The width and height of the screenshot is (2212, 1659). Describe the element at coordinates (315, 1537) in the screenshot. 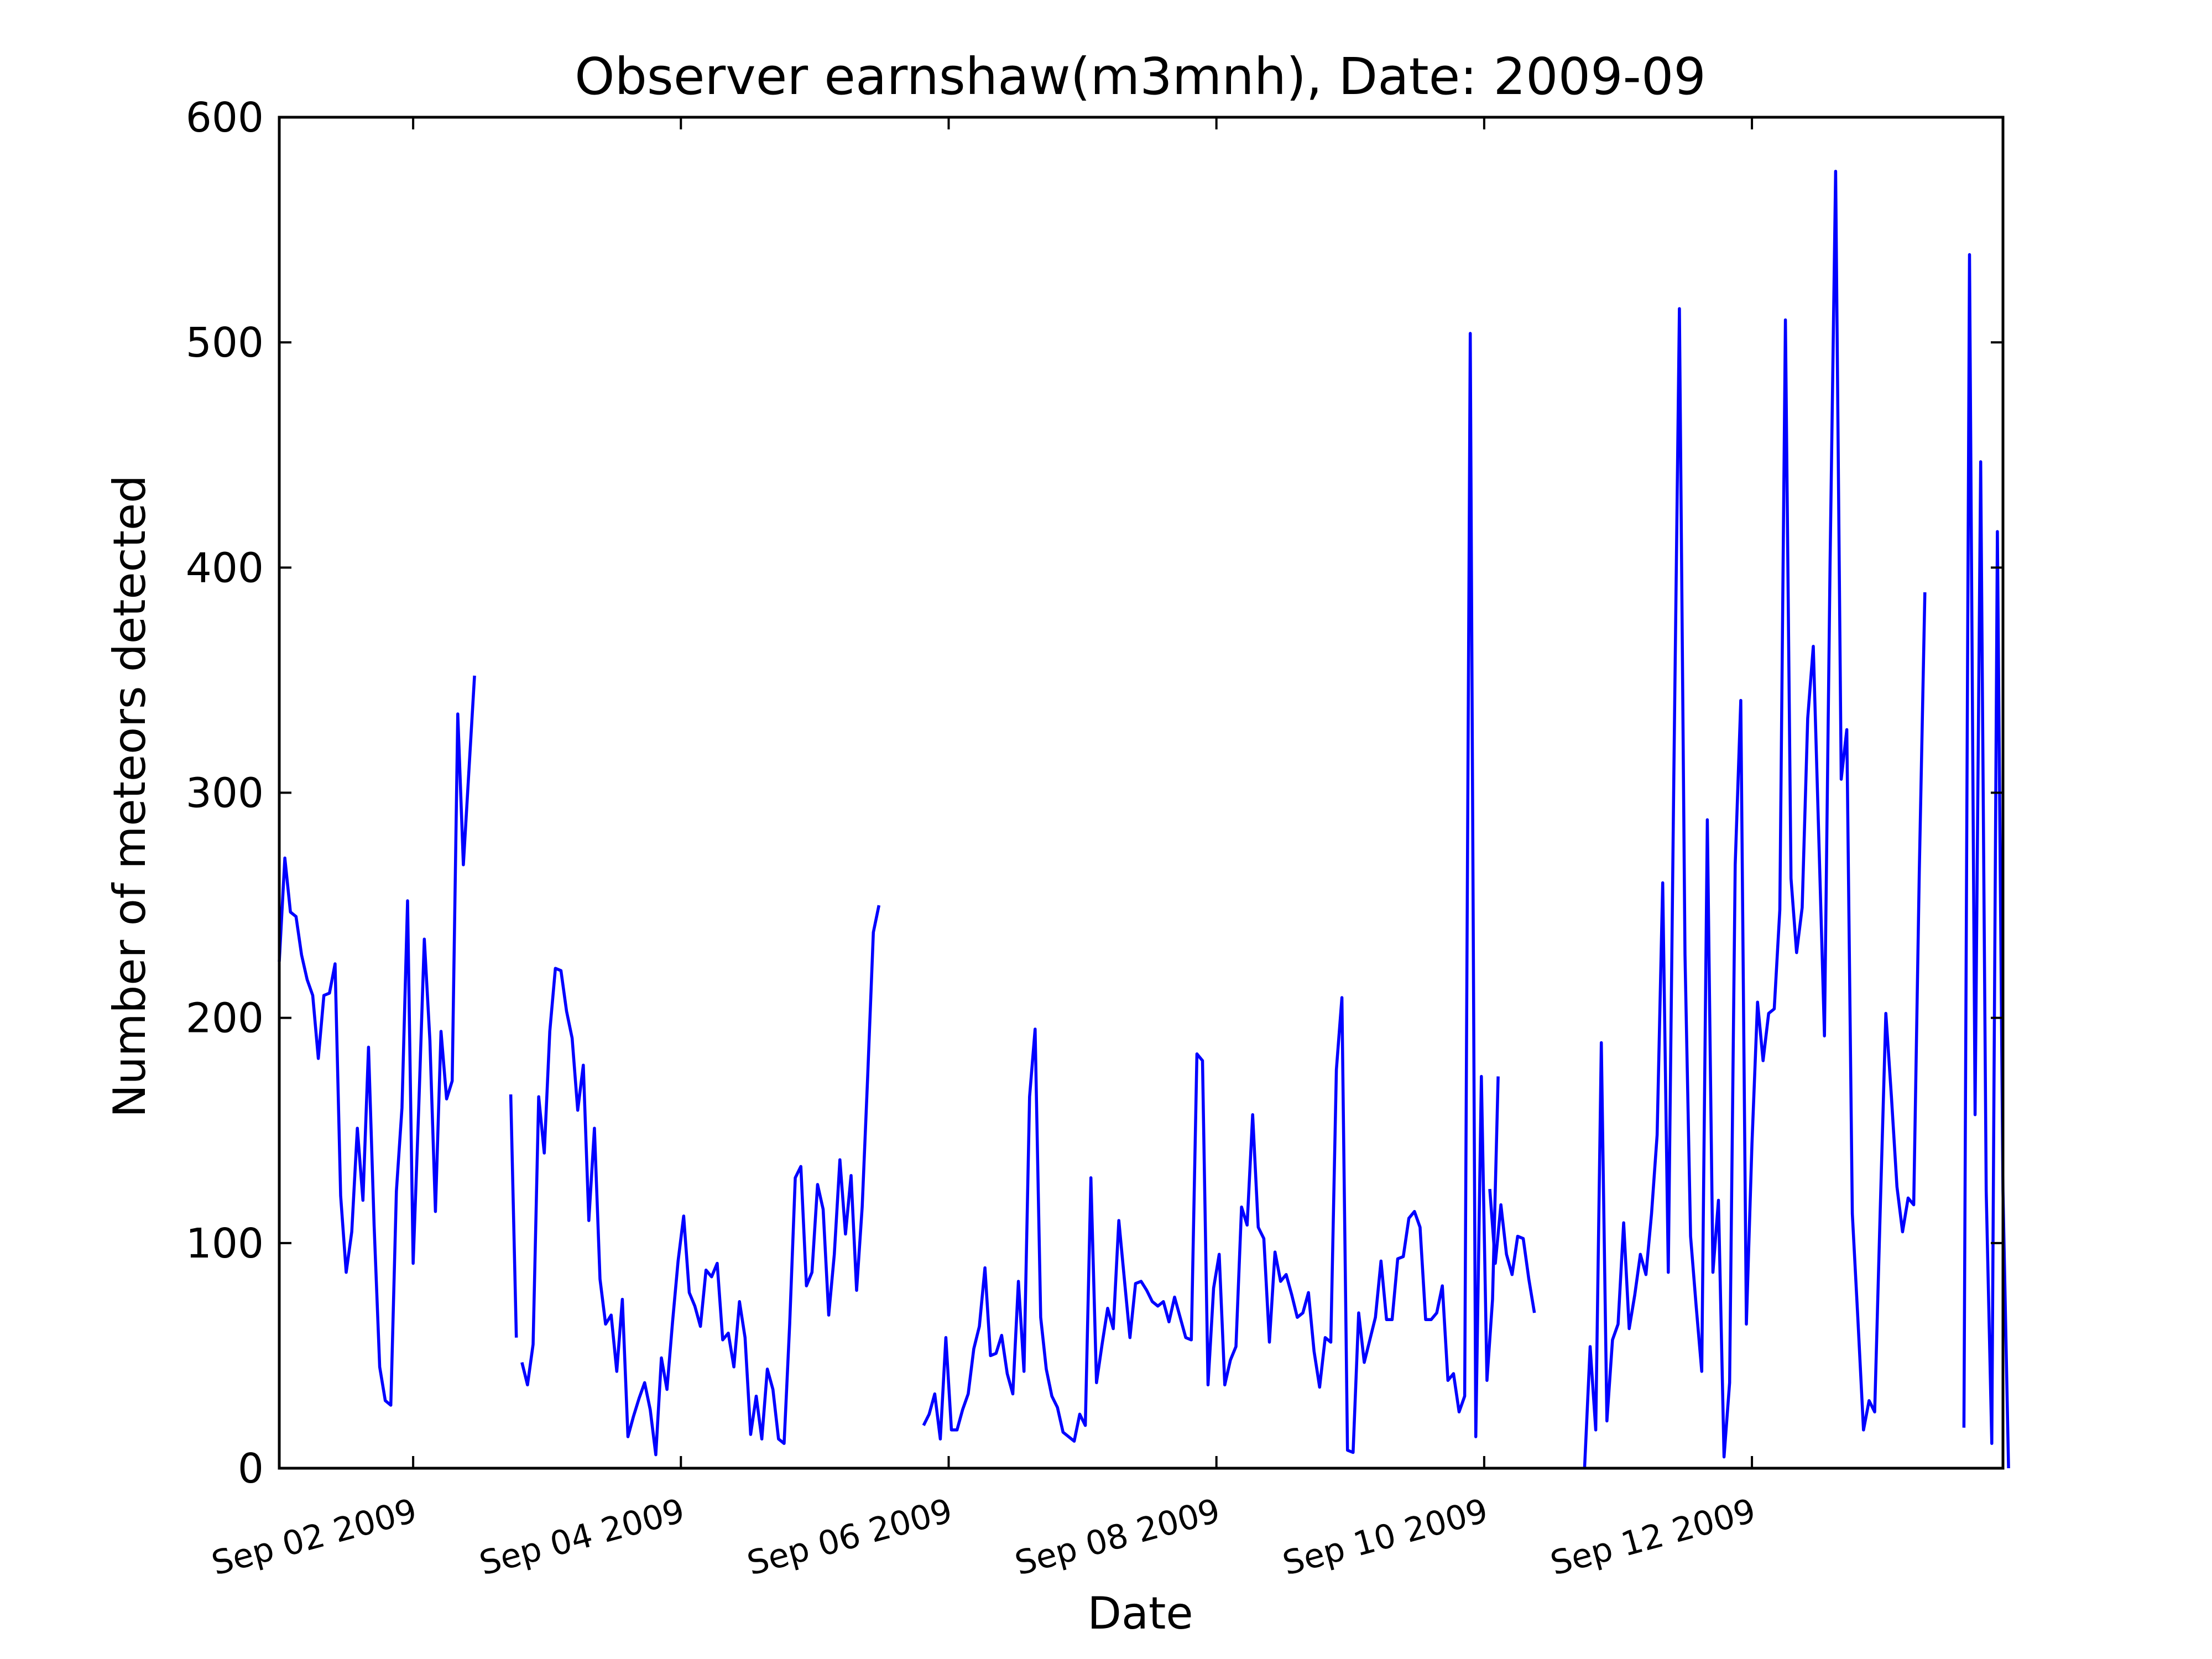

I see `x-tick-label: Sep 02 2009` at that location.